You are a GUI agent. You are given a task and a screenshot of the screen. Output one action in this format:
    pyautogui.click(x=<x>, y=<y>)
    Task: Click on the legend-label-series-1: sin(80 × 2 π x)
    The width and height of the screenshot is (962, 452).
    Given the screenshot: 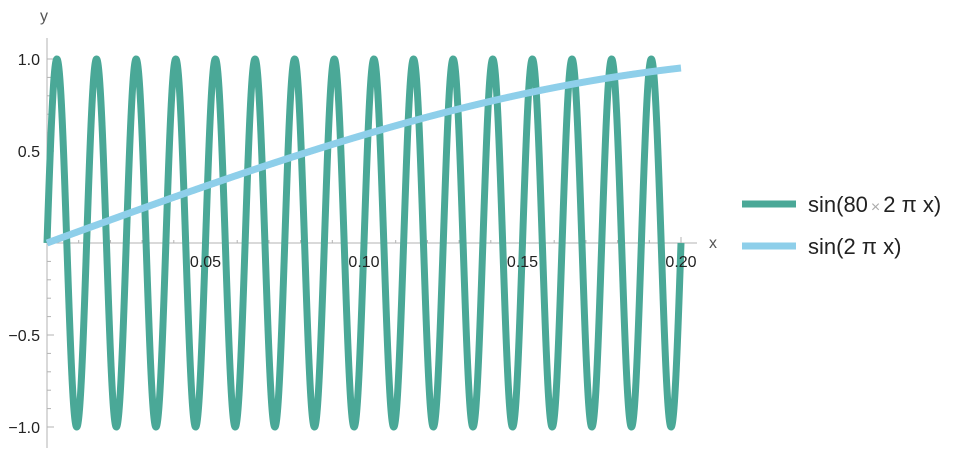 What is the action you would take?
    pyautogui.click(x=874, y=204)
    